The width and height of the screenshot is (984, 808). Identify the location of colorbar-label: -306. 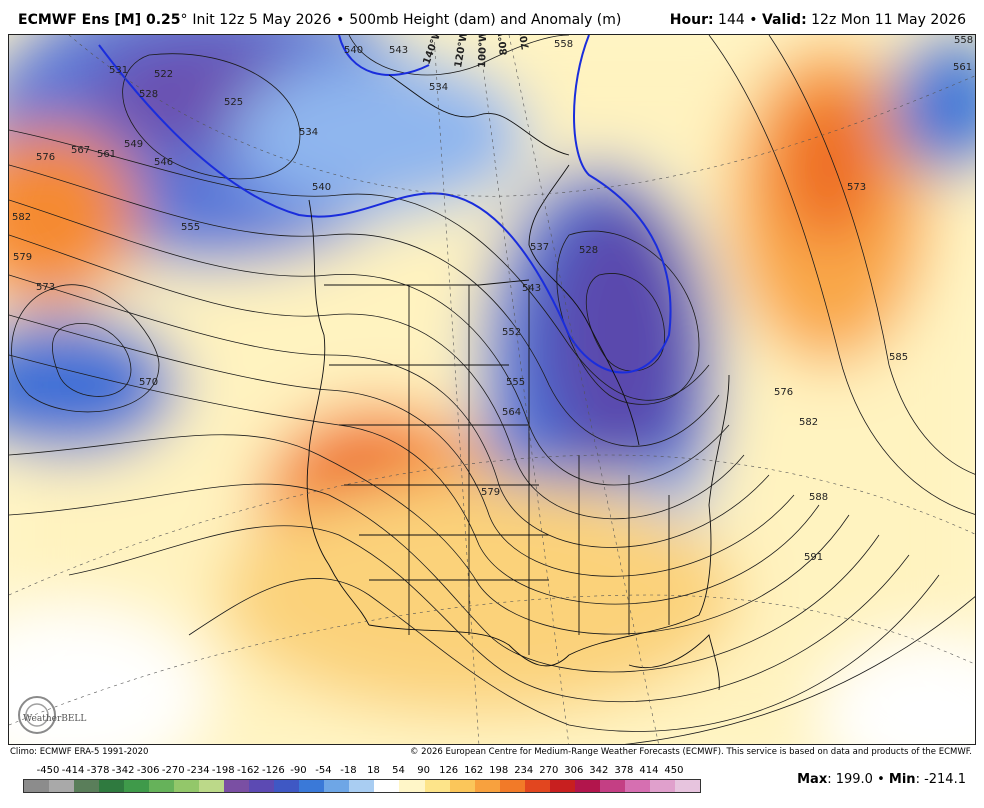
(148, 770).